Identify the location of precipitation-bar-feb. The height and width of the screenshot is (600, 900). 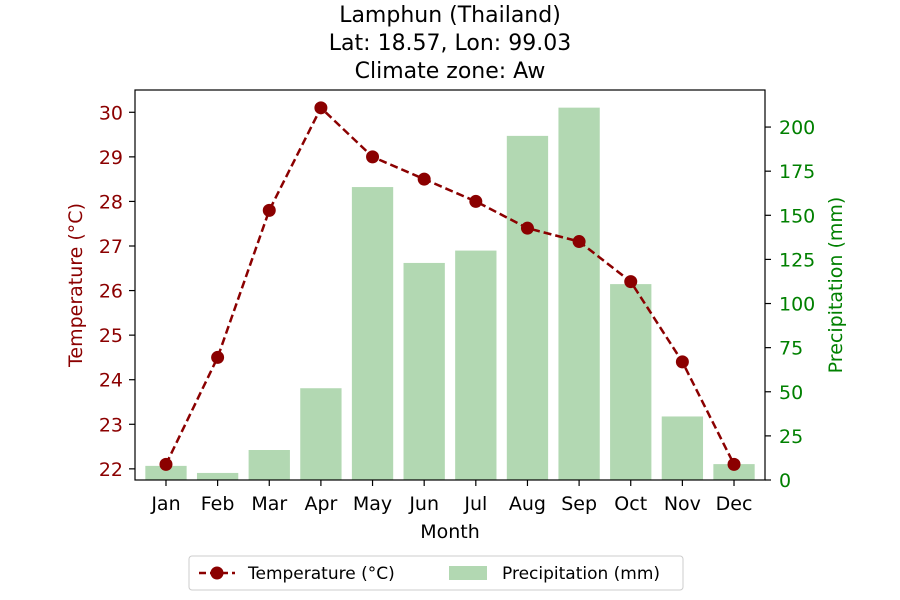
(217, 476).